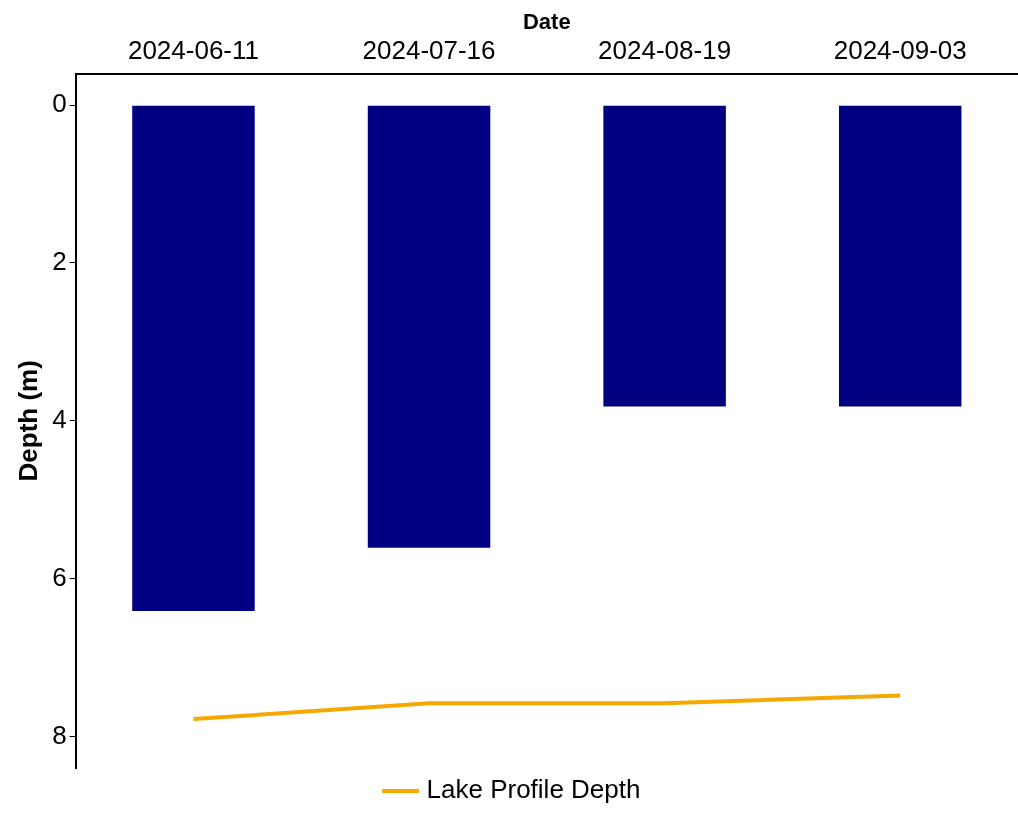 This screenshot has height=824, width=1018. Describe the element at coordinates (193, 50) in the screenshot. I see `x-tick-label: 2024-06-11` at that location.